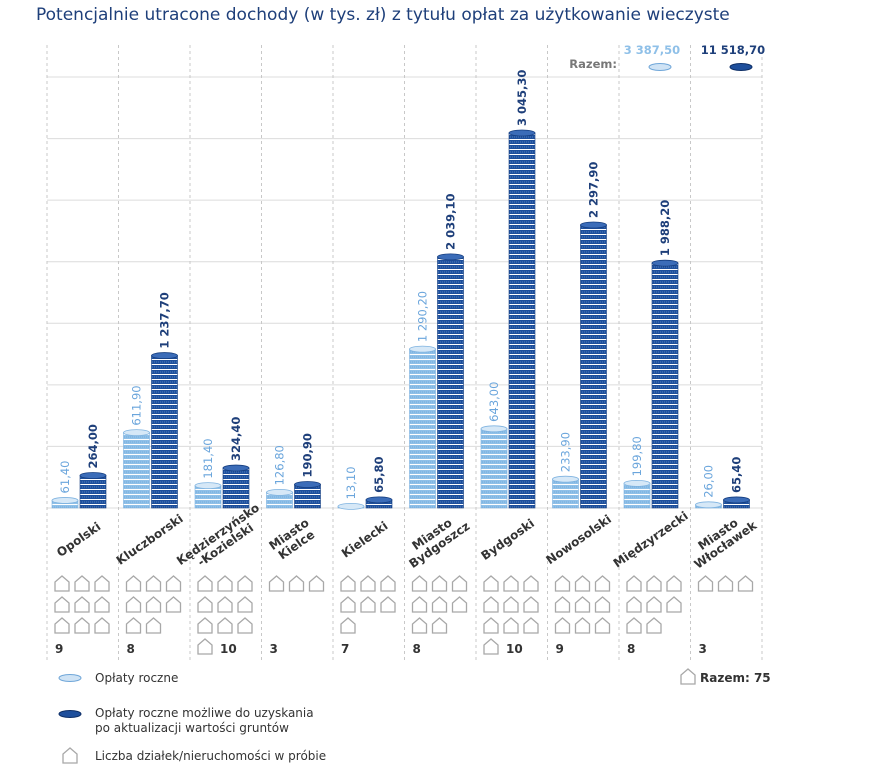 The image size is (870, 773). Describe the element at coordinates (733, 50) in the screenshot. I see `total-value: 11 518,70` at that location.